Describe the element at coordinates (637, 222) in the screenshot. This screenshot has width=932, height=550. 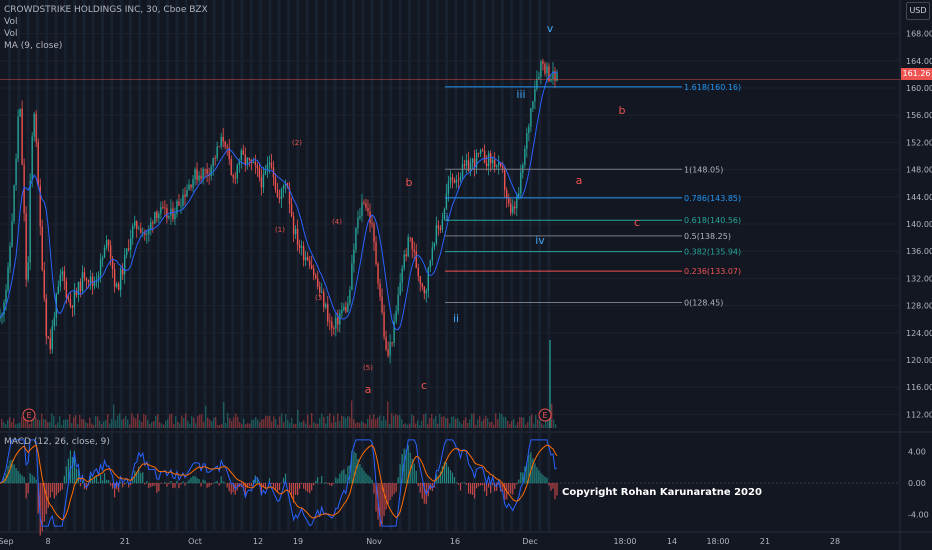
I see `wave-label: c` at that location.